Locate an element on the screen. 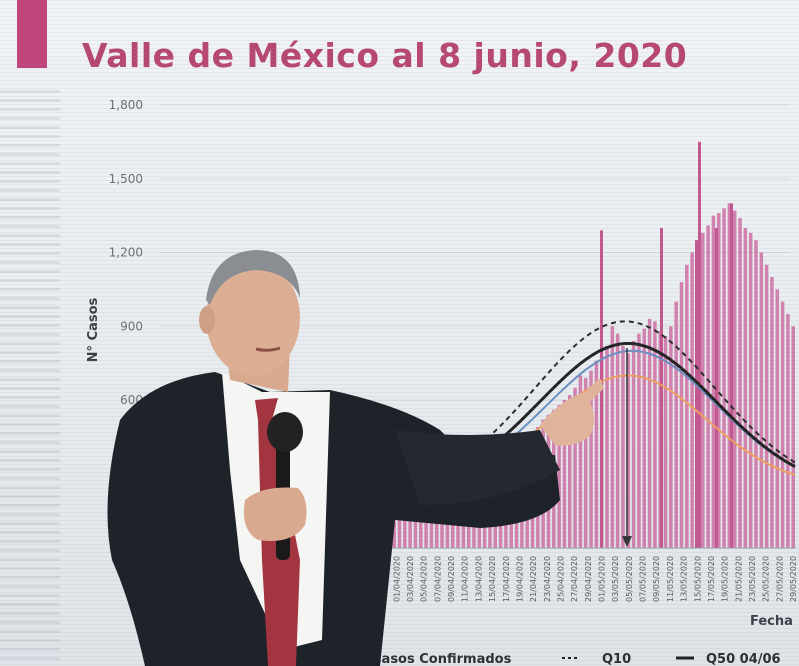  x-tick-label: 03/04/2020 is located at coordinates (410, 579).